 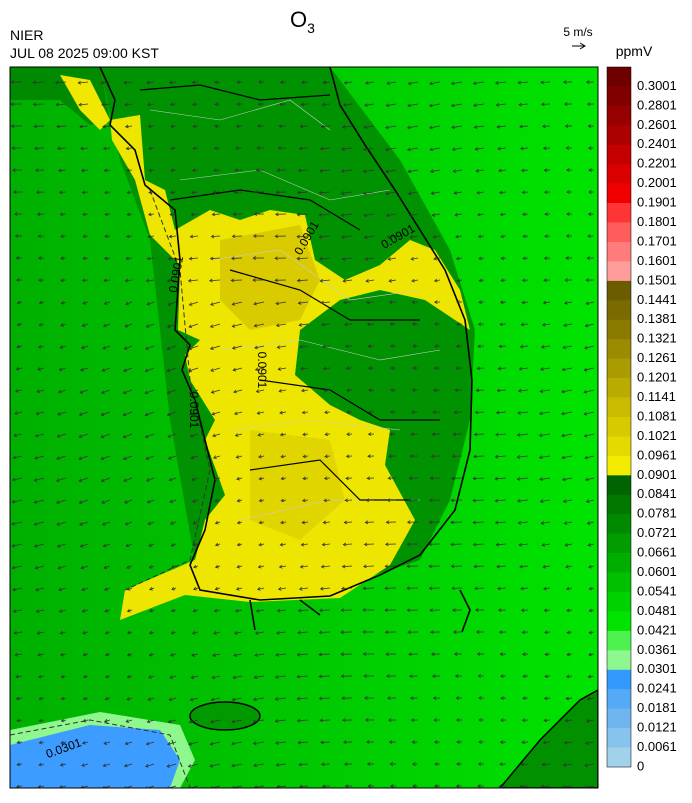 I want to click on colorbar-label: 0.0781, so click(x=657, y=513).